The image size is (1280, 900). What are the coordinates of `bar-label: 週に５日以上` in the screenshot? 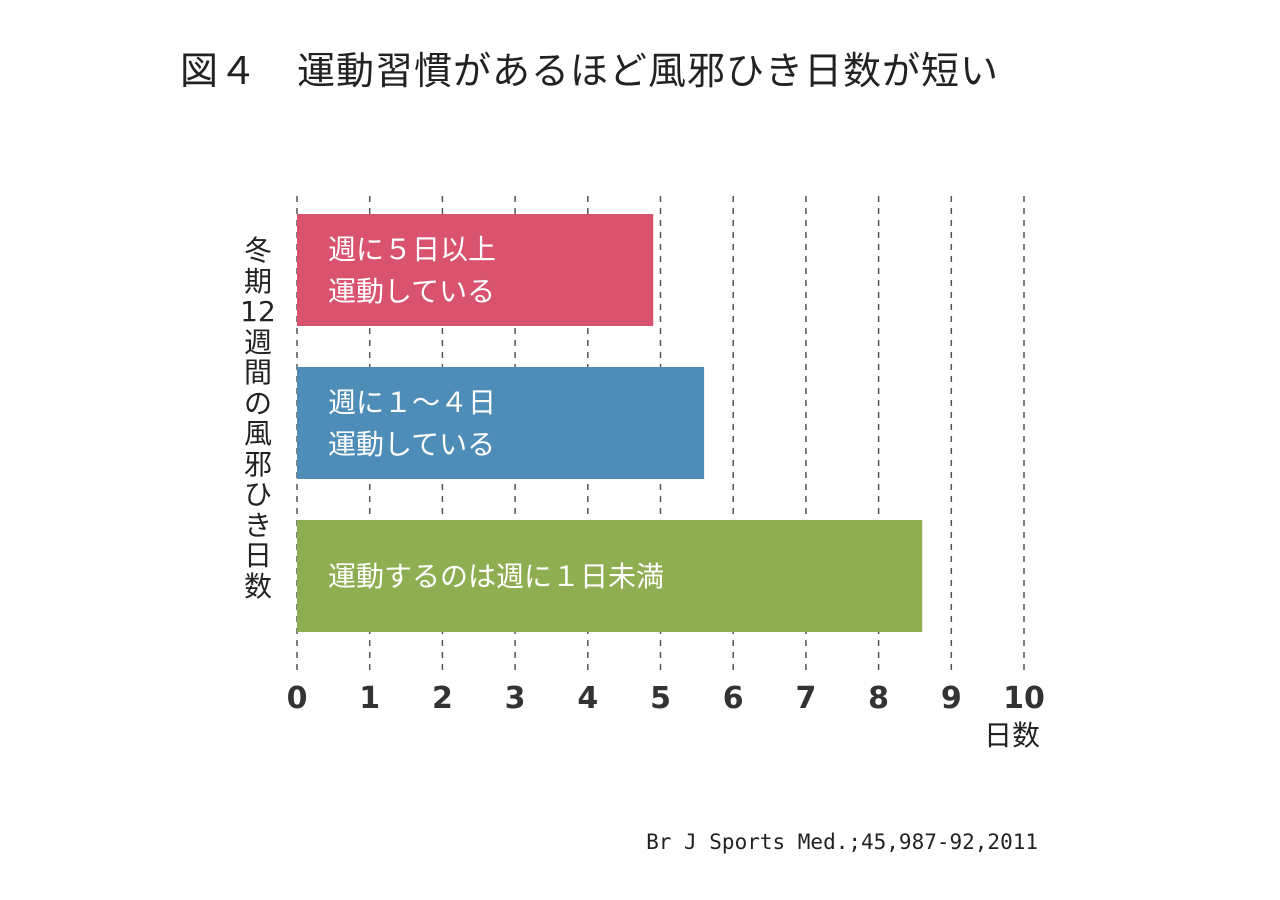 It's located at (412, 249).